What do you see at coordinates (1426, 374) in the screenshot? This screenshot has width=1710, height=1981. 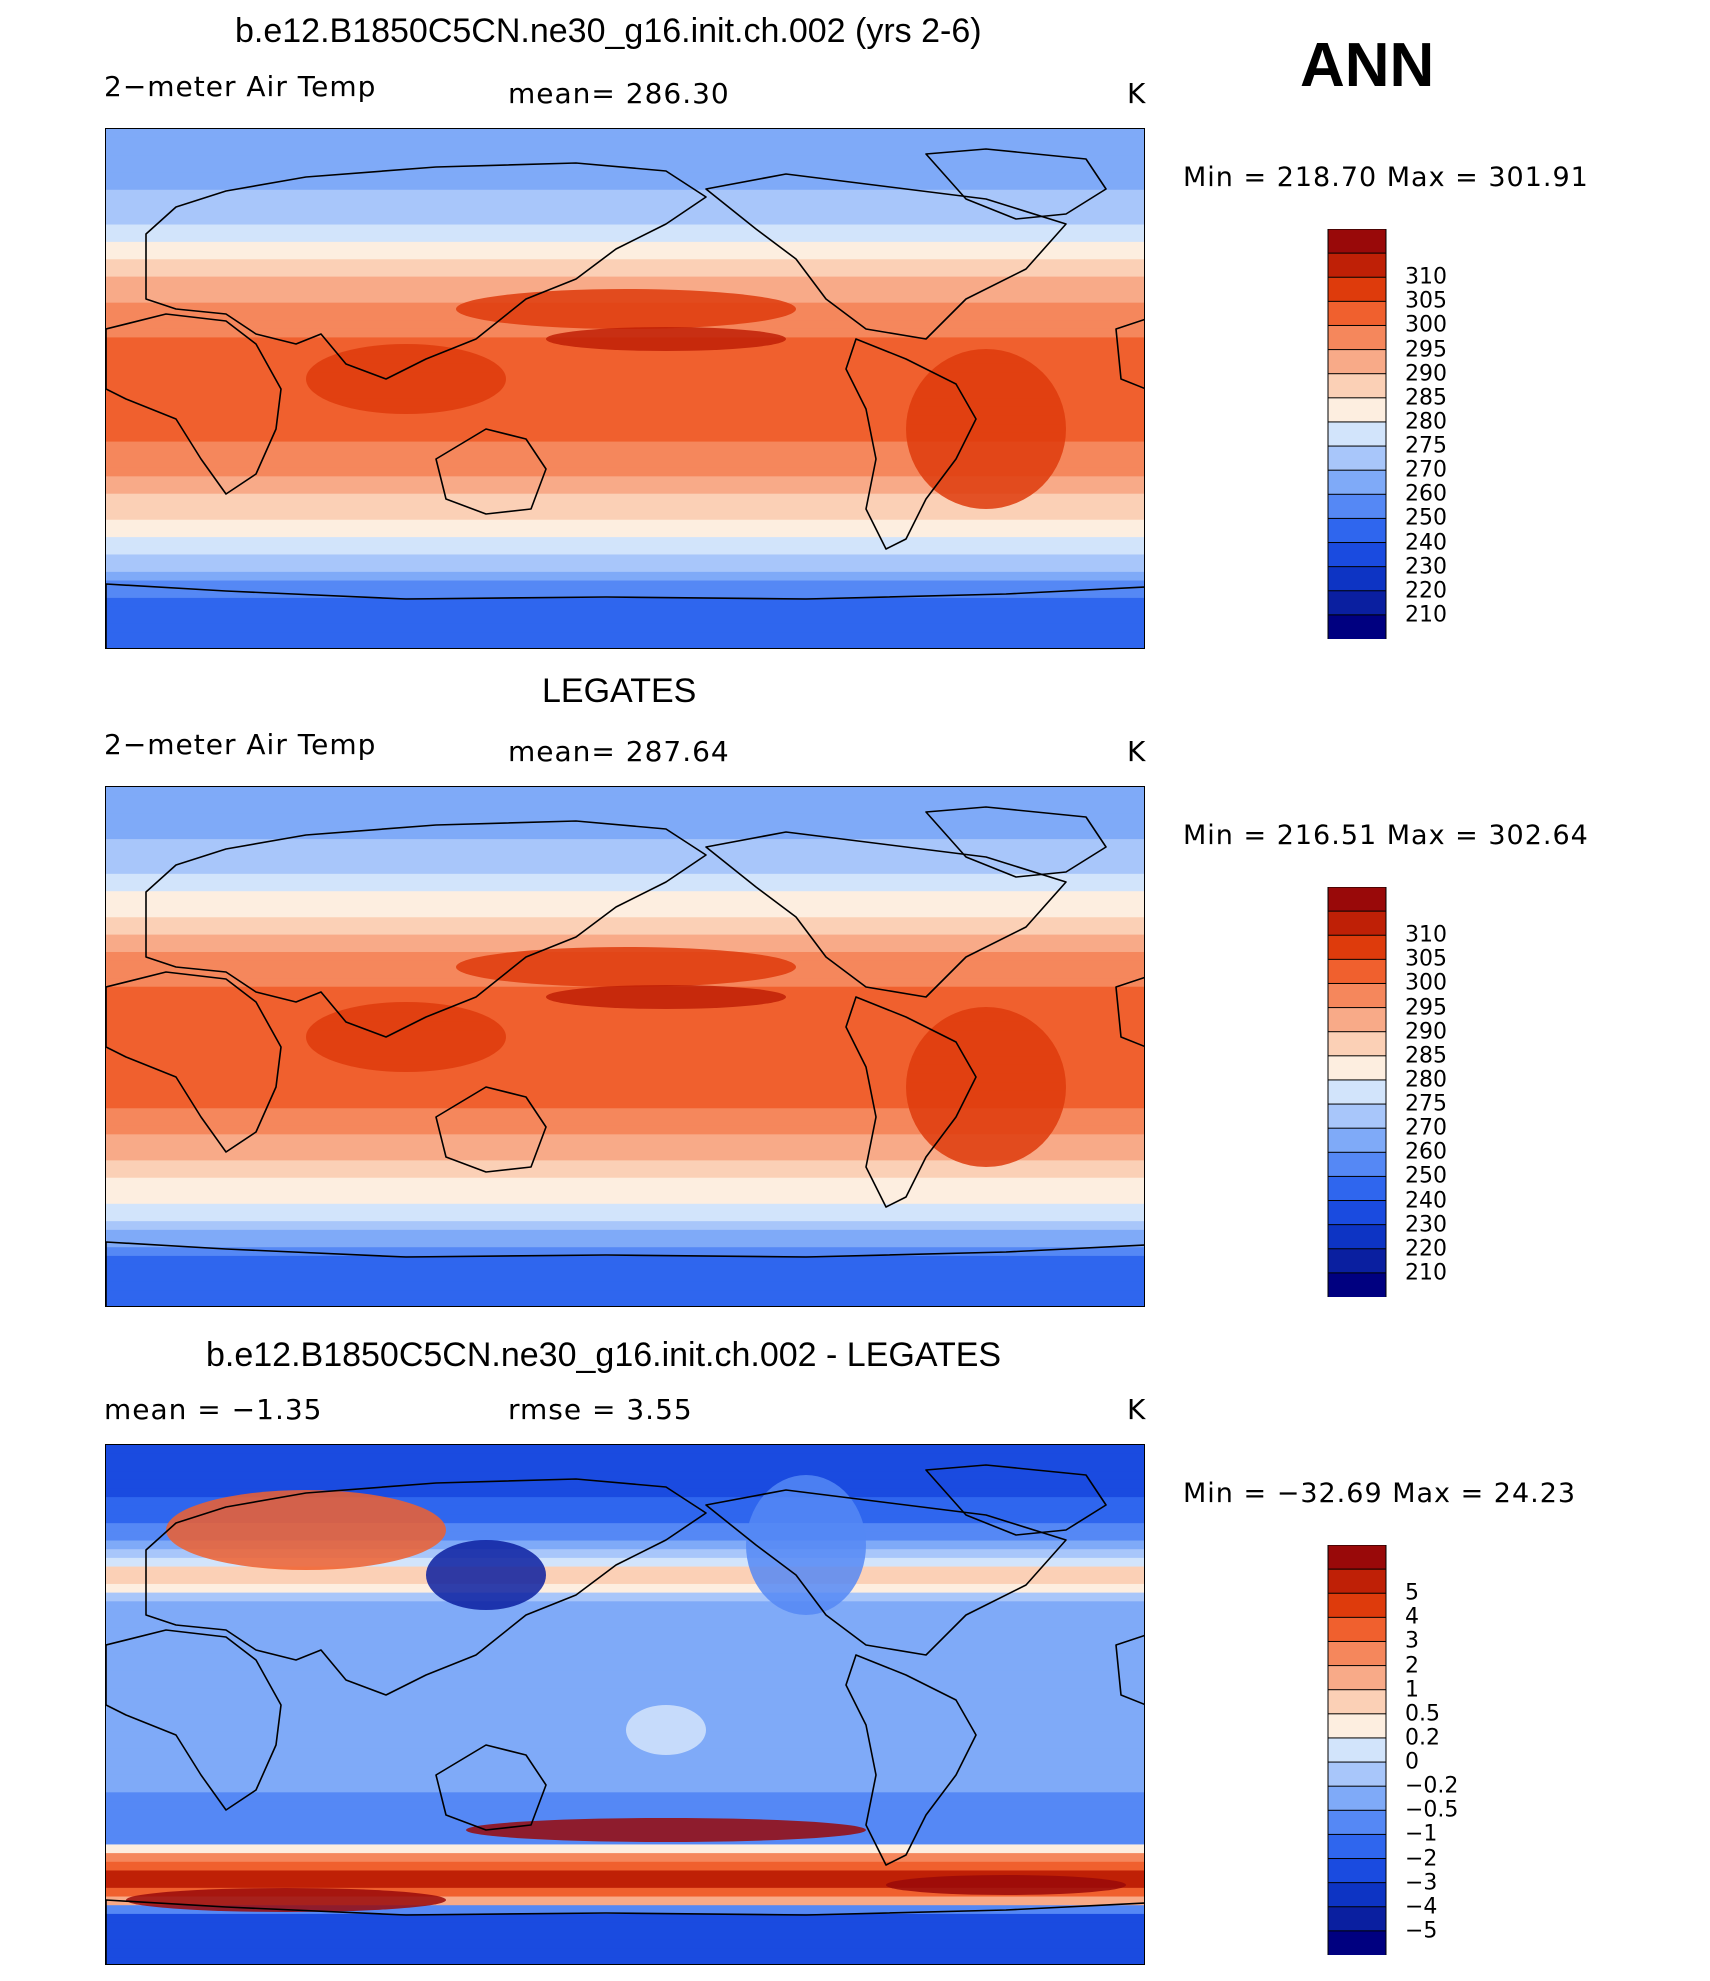 I see `colorbar-tick-label: 290` at bounding box center [1426, 374].